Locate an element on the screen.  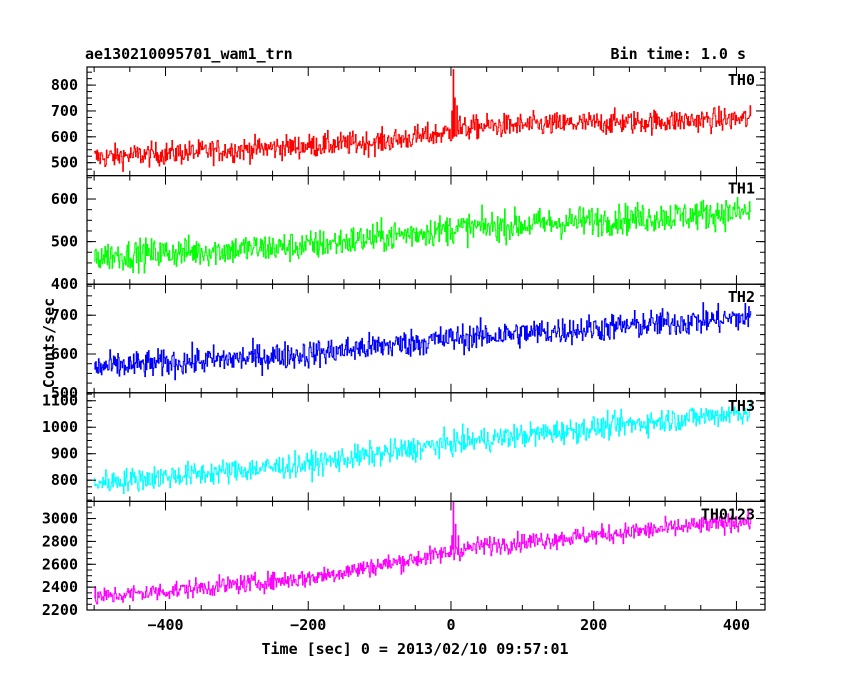
x-tick-label: 400 is located at coordinates (736, 625).